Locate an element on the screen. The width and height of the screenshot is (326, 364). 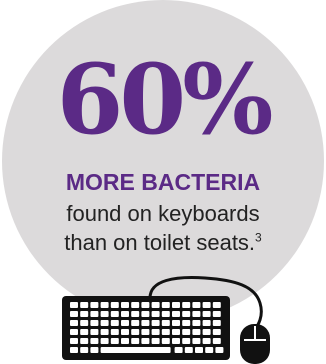
mouse-cable is located at coordinates (205, 304).